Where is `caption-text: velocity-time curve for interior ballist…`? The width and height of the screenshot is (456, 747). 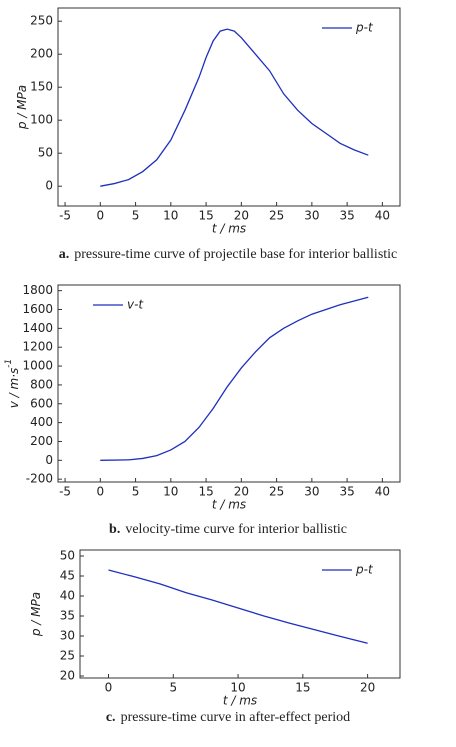 caption-text: velocity-time curve for interior ballist… is located at coordinates (236, 529).